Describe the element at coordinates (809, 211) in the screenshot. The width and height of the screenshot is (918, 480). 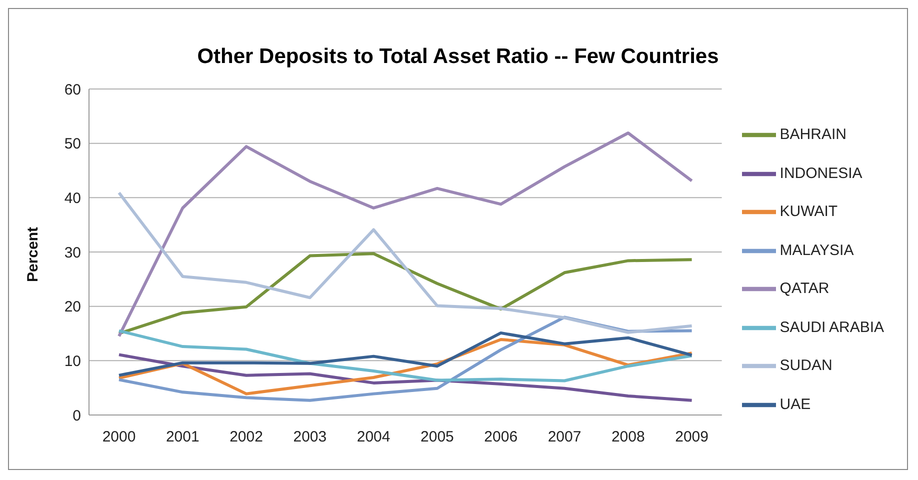
I see `legend-label: KUWAIT` at that location.